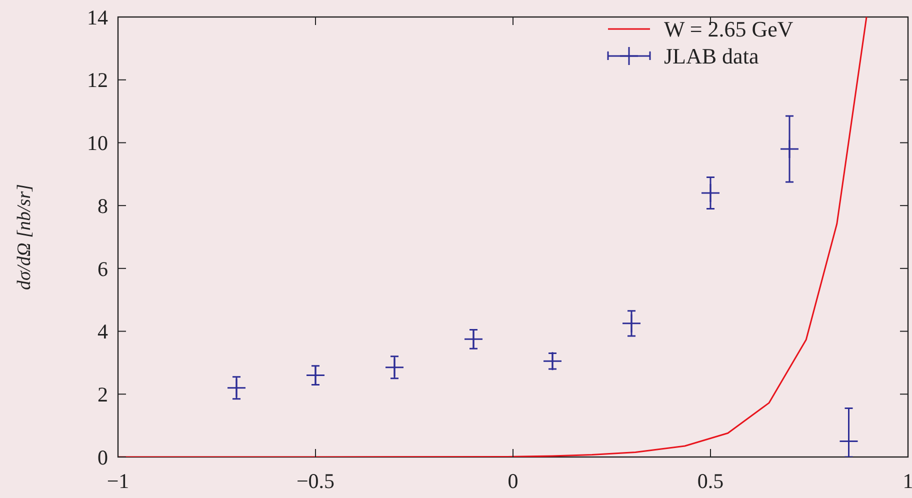 The height and width of the screenshot is (498, 912). What do you see at coordinates (729, 29) in the screenshot?
I see `legend-label: W = 2.65 GeV` at bounding box center [729, 29].